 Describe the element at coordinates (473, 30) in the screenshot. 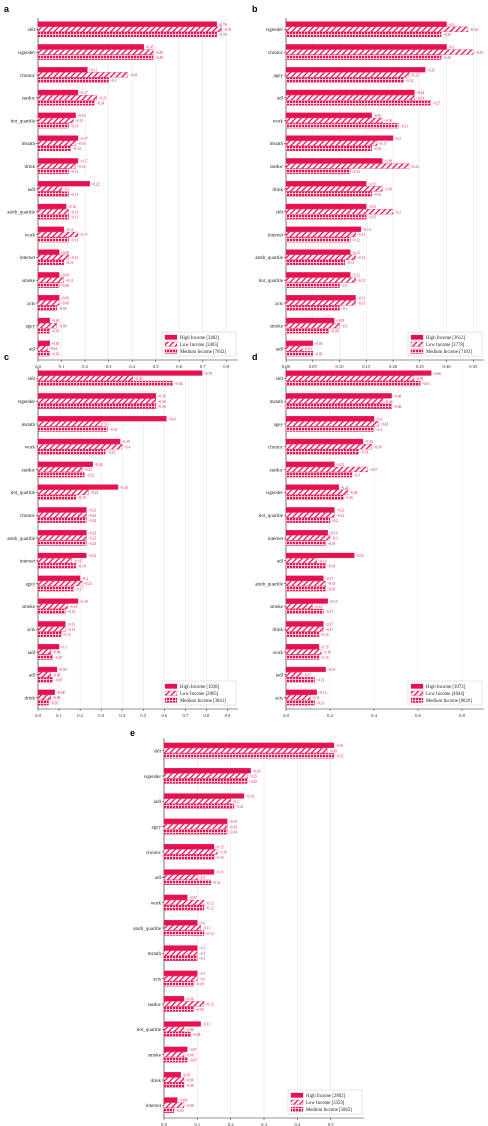

I see `data-label: ~0.34` at that location.